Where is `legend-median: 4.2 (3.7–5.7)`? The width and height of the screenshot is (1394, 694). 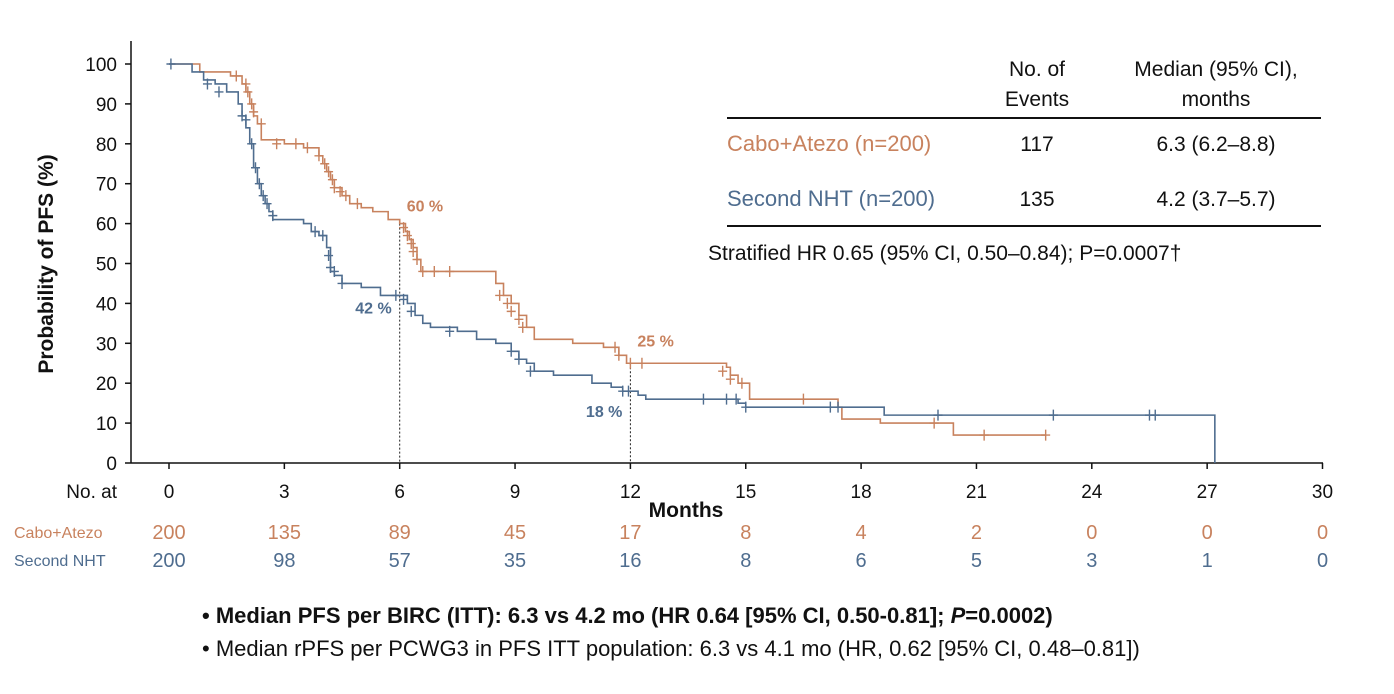
legend-median: 4.2 (3.7–5.7) is located at coordinates (1215, 199).